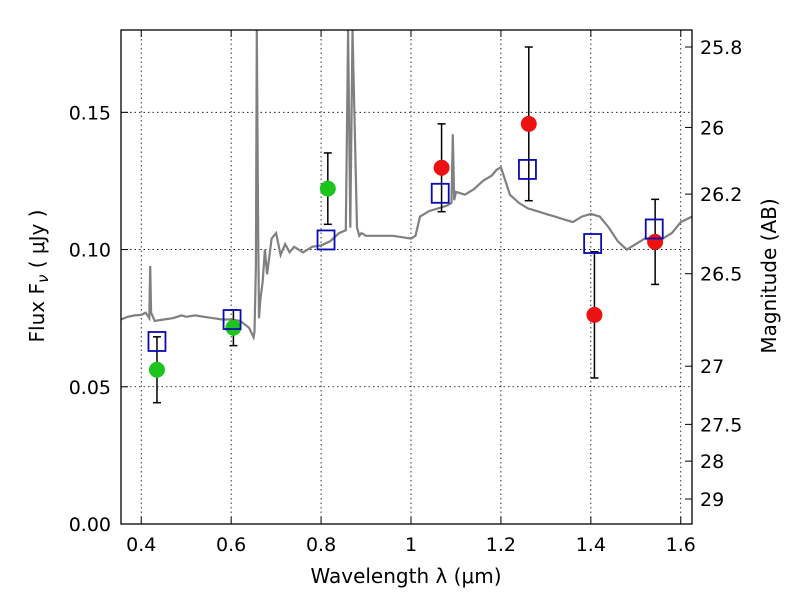 Image resolution: width=800 pixels, height=604 pixels. I want to click on y2-tick-label: 26.2, so click(721, 195).